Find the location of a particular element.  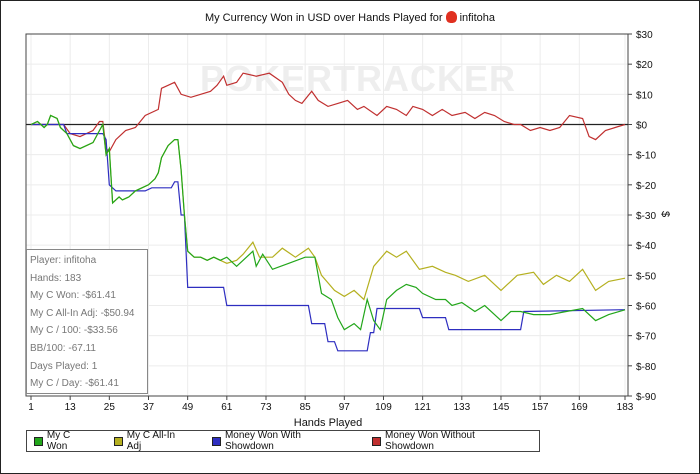

stat-line: Hands: 183 is located at coordinates (56, 278).